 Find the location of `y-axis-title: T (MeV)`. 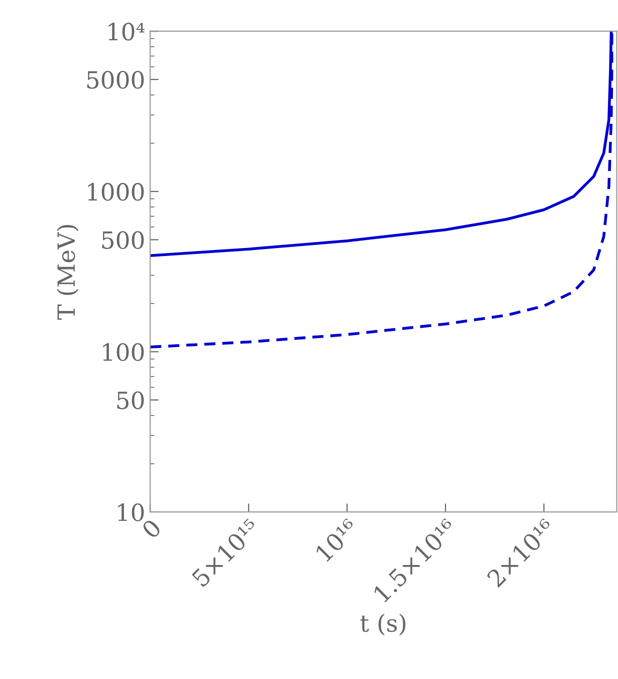

y-axis-title: T (MeV) is located at coordinates (67, 272).